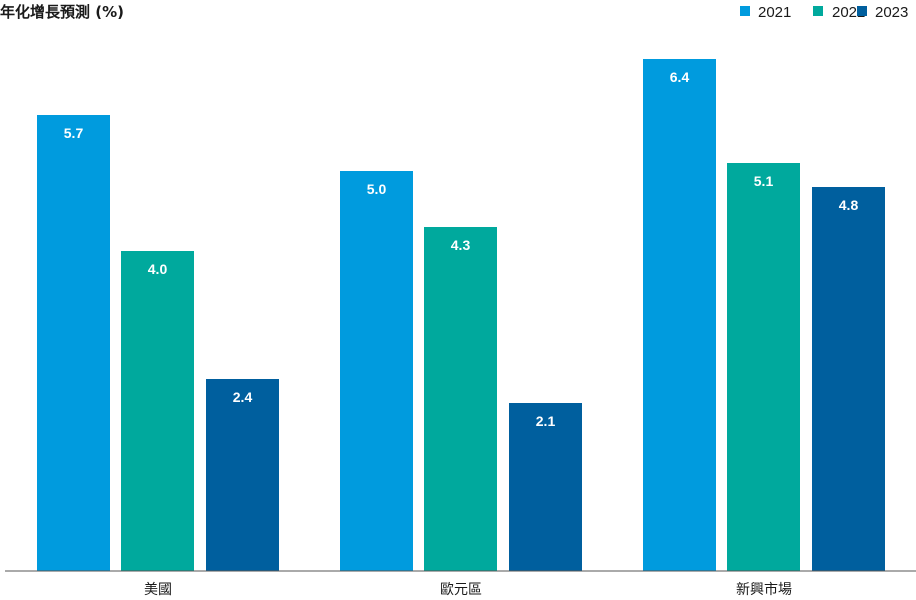 This screenshot has height=600, width=916. Describe the element at coordinates (74, 133) in the screenshot. I see `value-label-us-2021: 5.7` at that location.